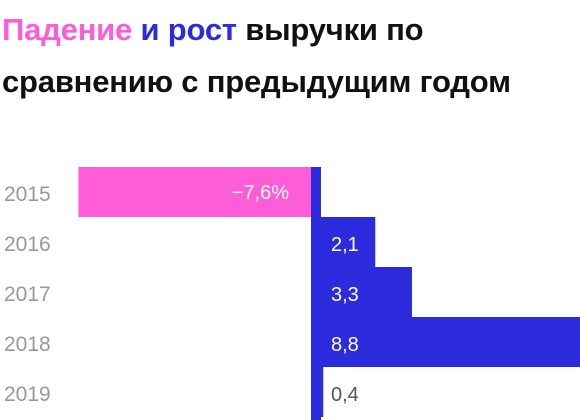 The width and height of the screenshot is (580, 420). Describe the element at coordinates (260, 193) in the screenshot. I see `value-label-2015: −7,6%` at that location.